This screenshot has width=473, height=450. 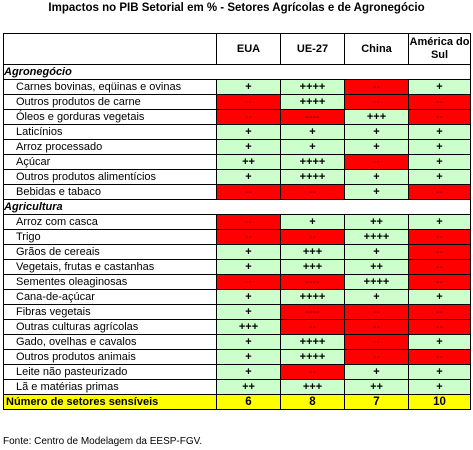 What do you see at coordinates (110, 342) in the screenshot?
I see `sector-label: Gado, ovelhas e cavalos` at bounding box center [110, 342].